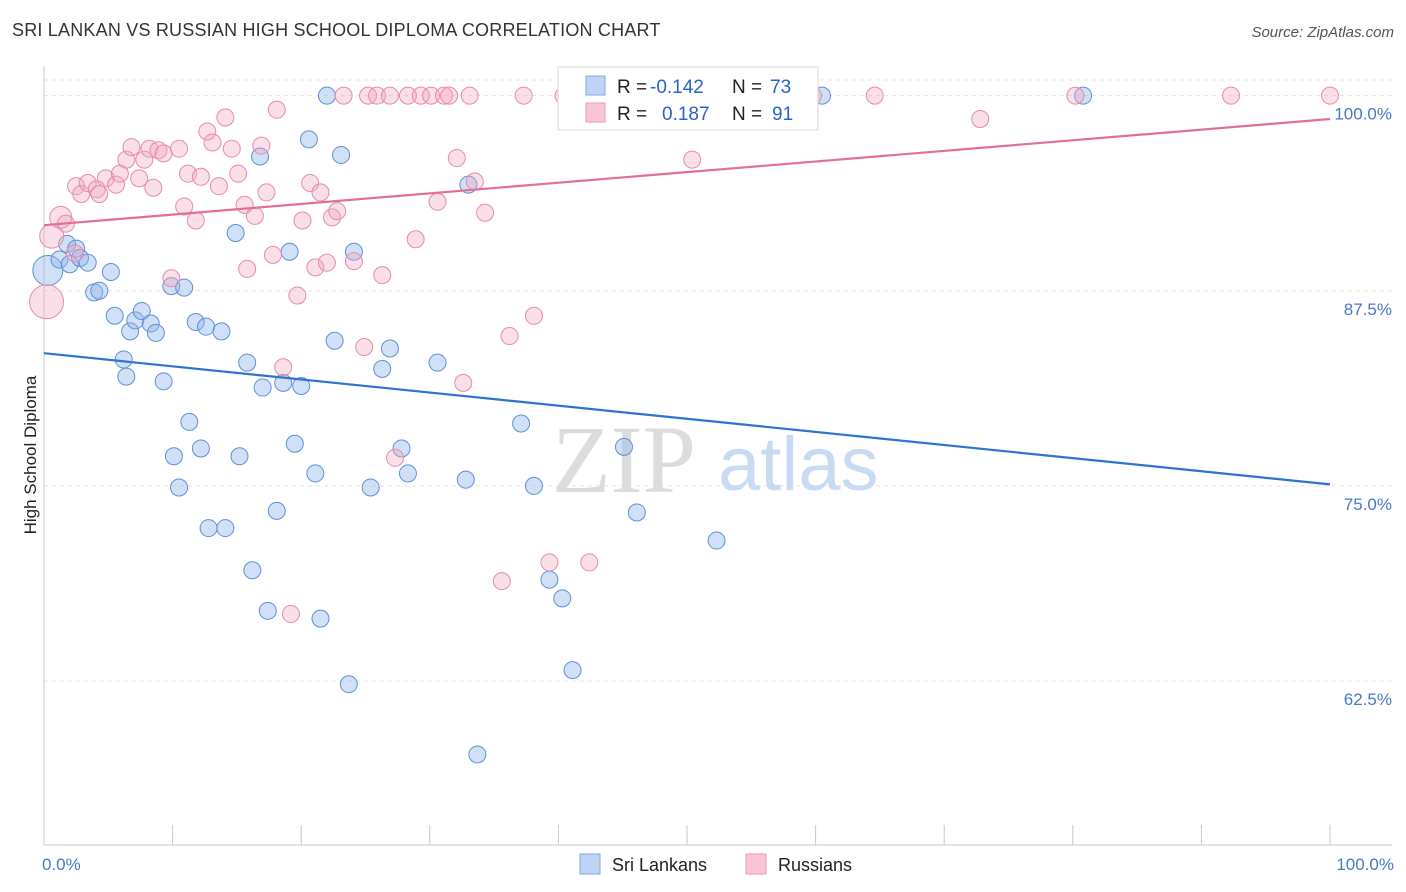  What do you see at coordinates (590, 864) in the screenshot?
I see `legend-swatch-sri-lankans-bottom` at bounding box center [590, 864].